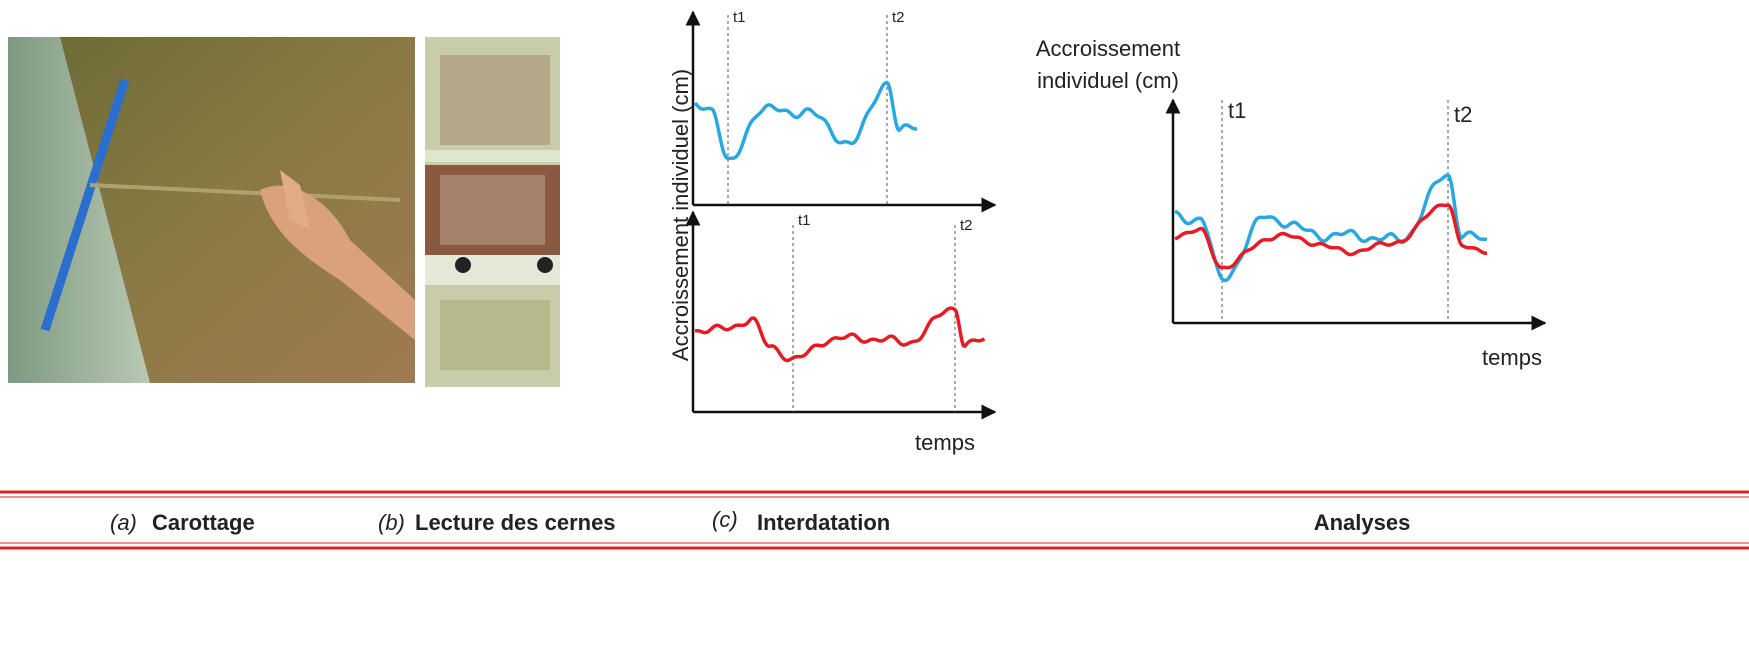 Image resolution: width=1749 pixels, height=653 pixels. I want to click on panel-letter: (a), so click(123, 522).